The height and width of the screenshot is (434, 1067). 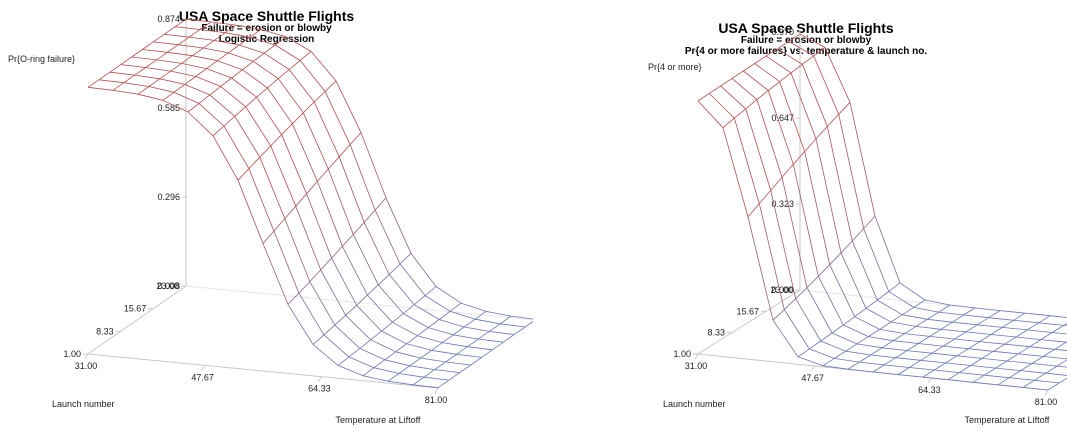 What do you see at coordinates (806, 28) in the screenshot?
I see `chart-title: USA Space Shuttle Flights` at bounding box center [806, 28].